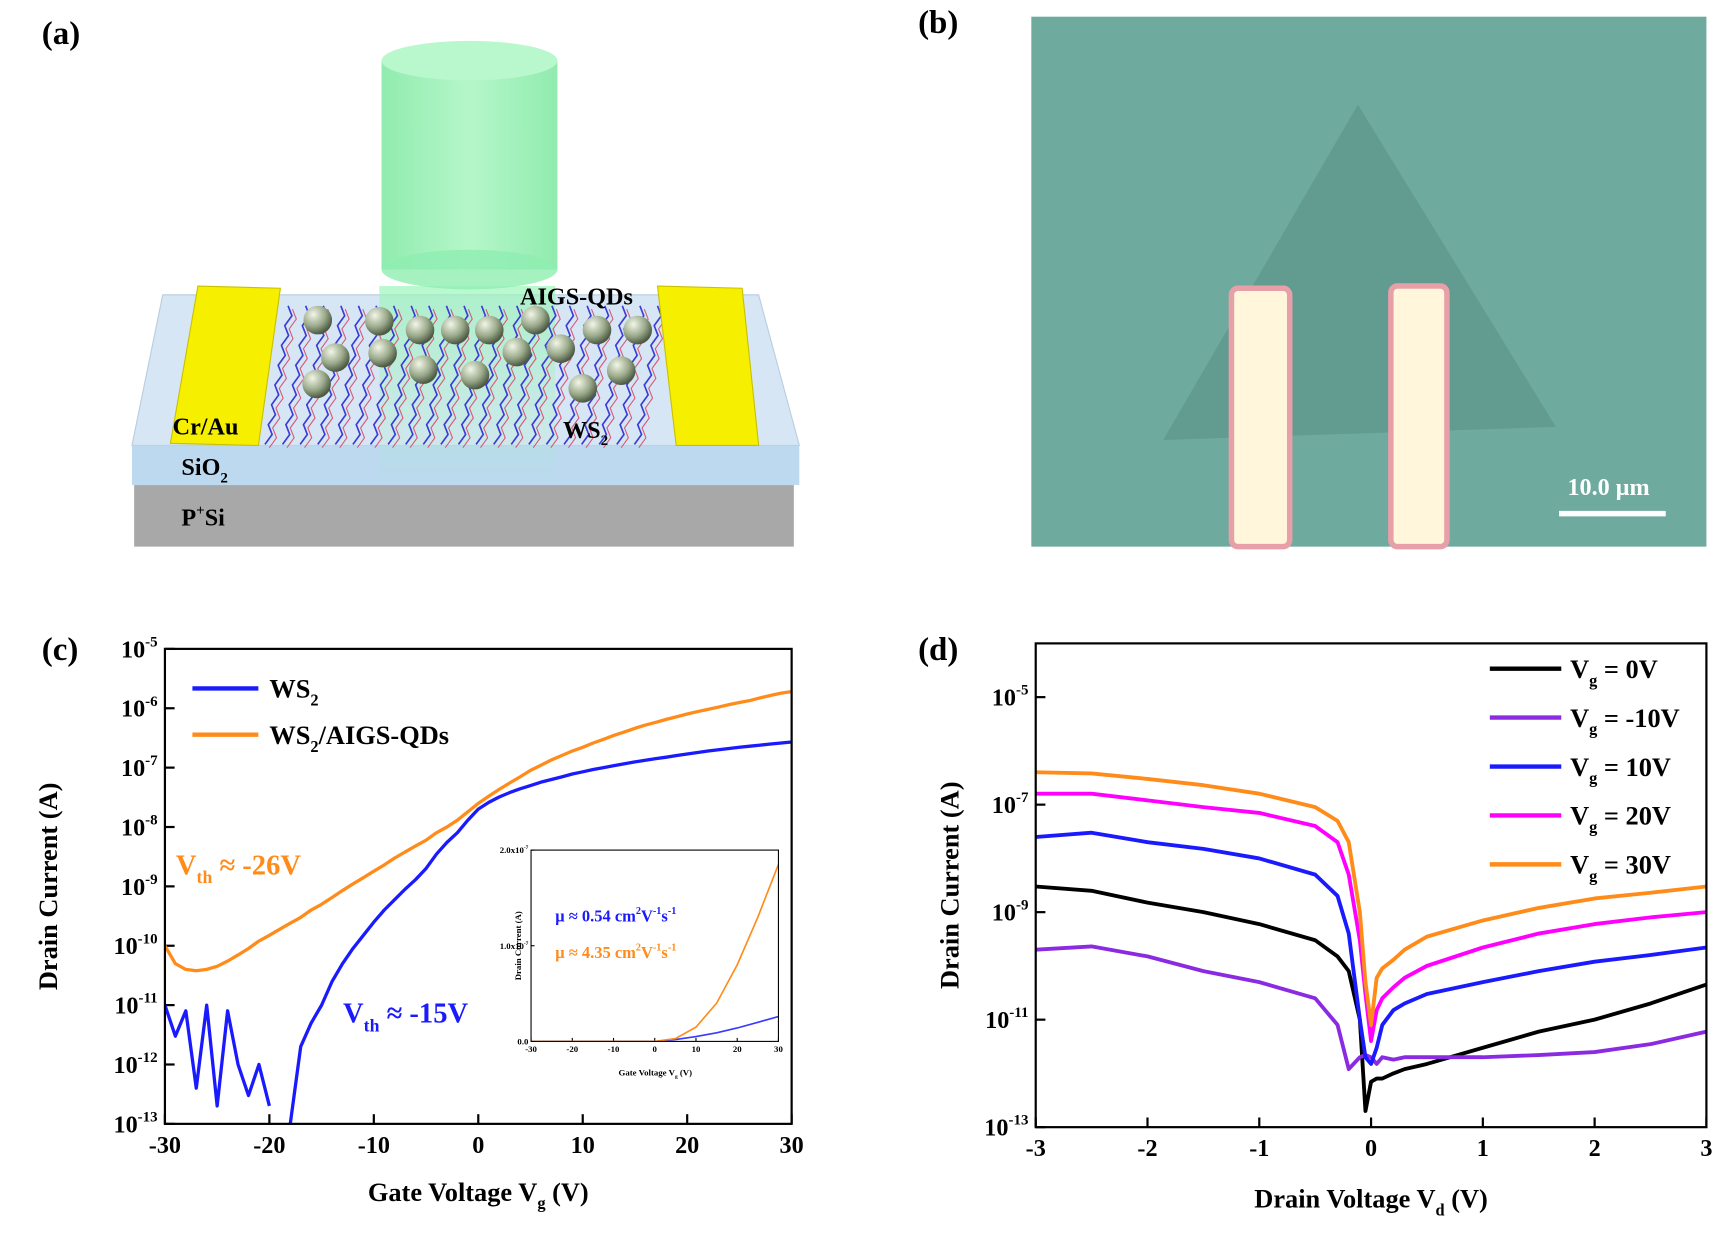 This screenshot has width=1724, height=1234. What do you see at coordinates (576, 297) in the screenshot?
I see `qd-label: AIGS-QDs` at bounding box center [576, 297].